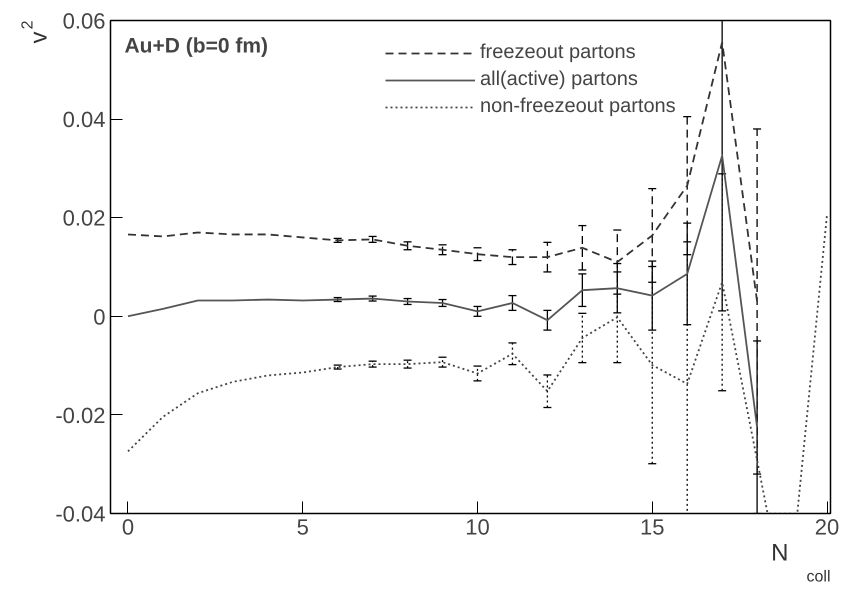 The image size is (860, 594). Describe the element at coordinates (84, 218) in the screenshot. I see `y-tick-label: 0.02` at that location.